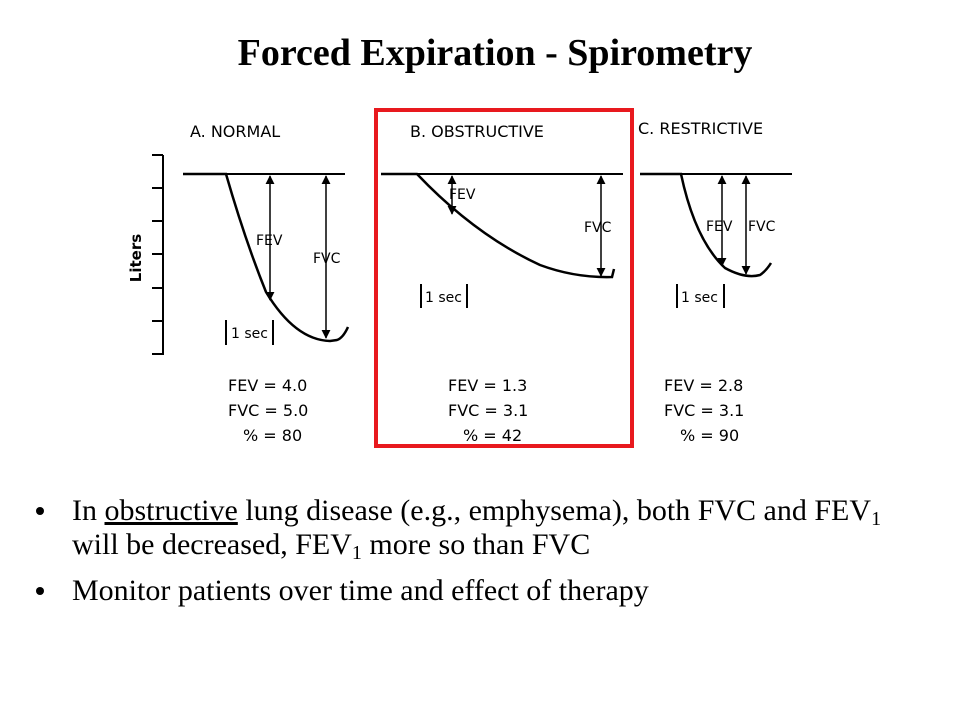 The width and height of the screenshot is (960, 720). What do you see at coordinates (495, 53) in the screenshot?
I see `slide-title: Forced Expiration - Spirometry` at bounding box center [495, 53].